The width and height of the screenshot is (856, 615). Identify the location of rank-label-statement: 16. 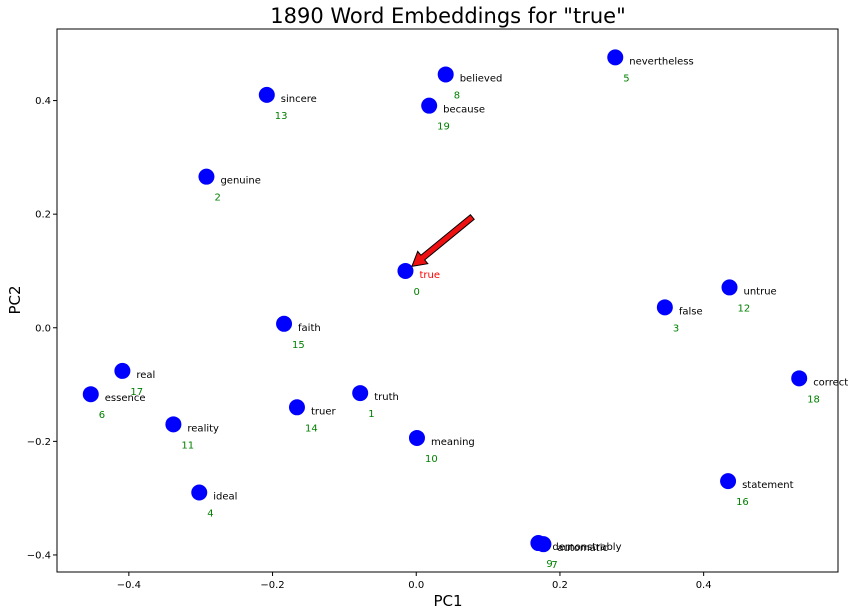
(742, 502).